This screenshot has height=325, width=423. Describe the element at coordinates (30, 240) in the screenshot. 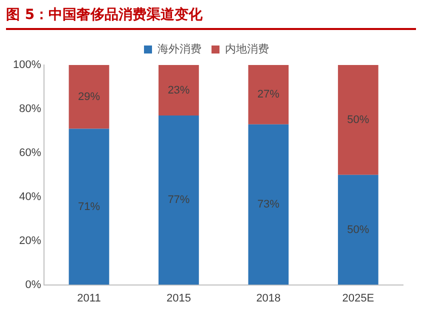

I see `y-tick-label: 20%` at that location.